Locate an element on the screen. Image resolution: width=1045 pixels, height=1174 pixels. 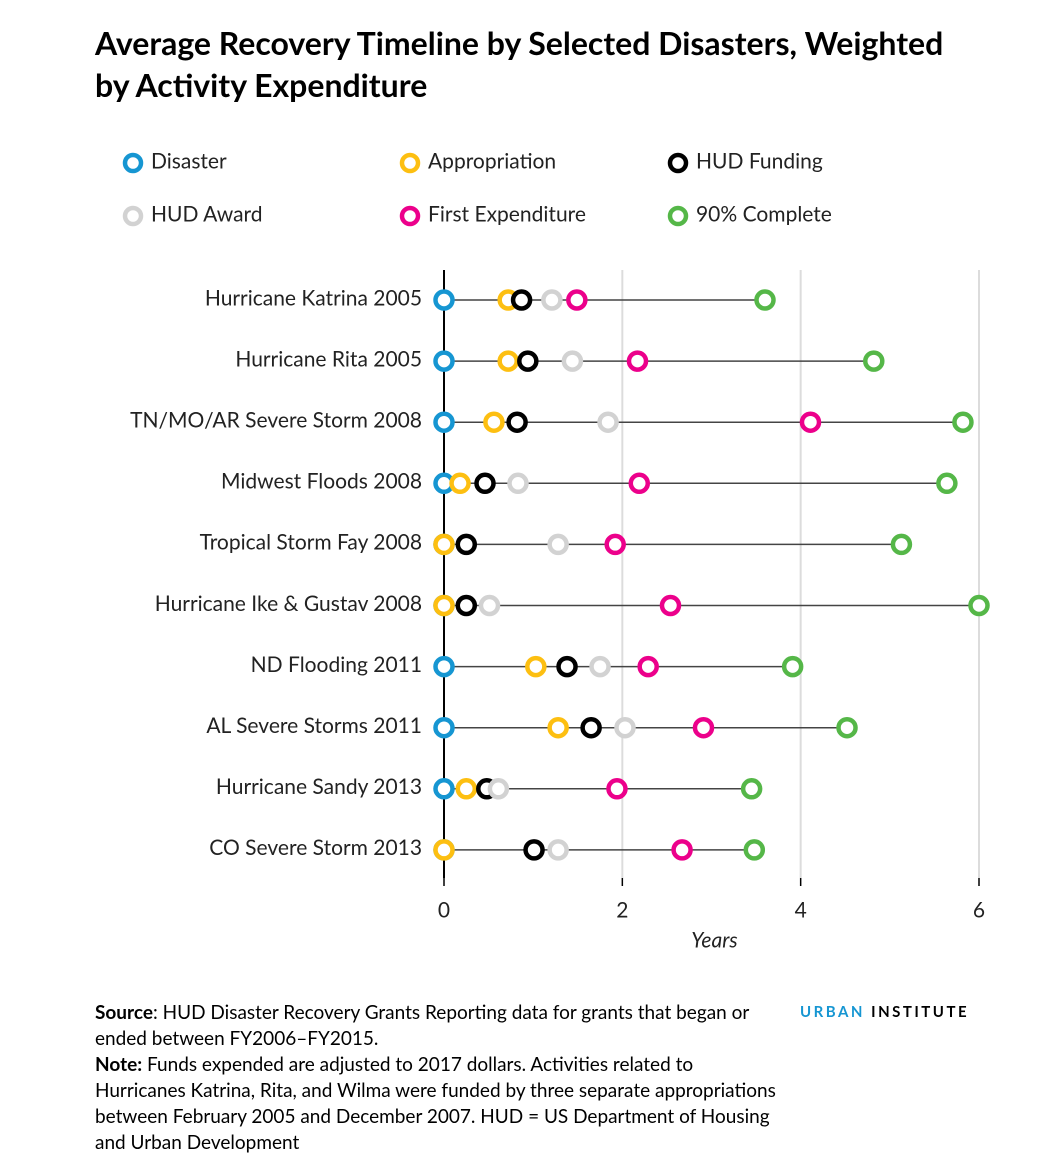
legend-label: 90% Complete is located at coordinates (764, 213).